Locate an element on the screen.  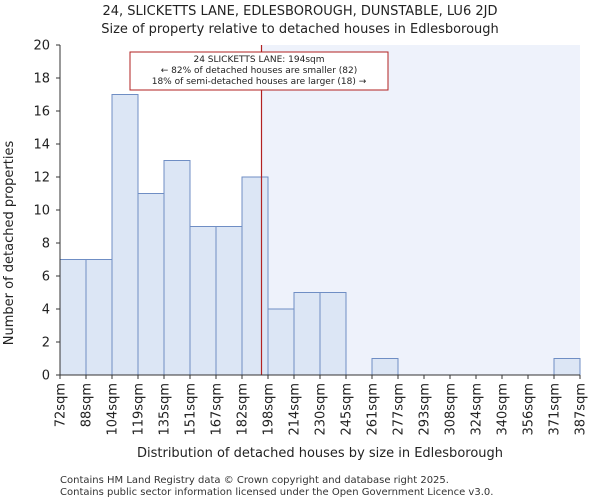
x-tick-label: 356sqm is located at coordinates (529, 409).